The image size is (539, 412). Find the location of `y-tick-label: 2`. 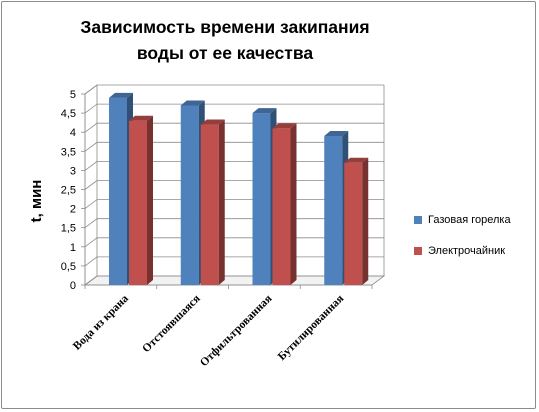

y-tick-label: 2 is located at coordinates (73, 210).